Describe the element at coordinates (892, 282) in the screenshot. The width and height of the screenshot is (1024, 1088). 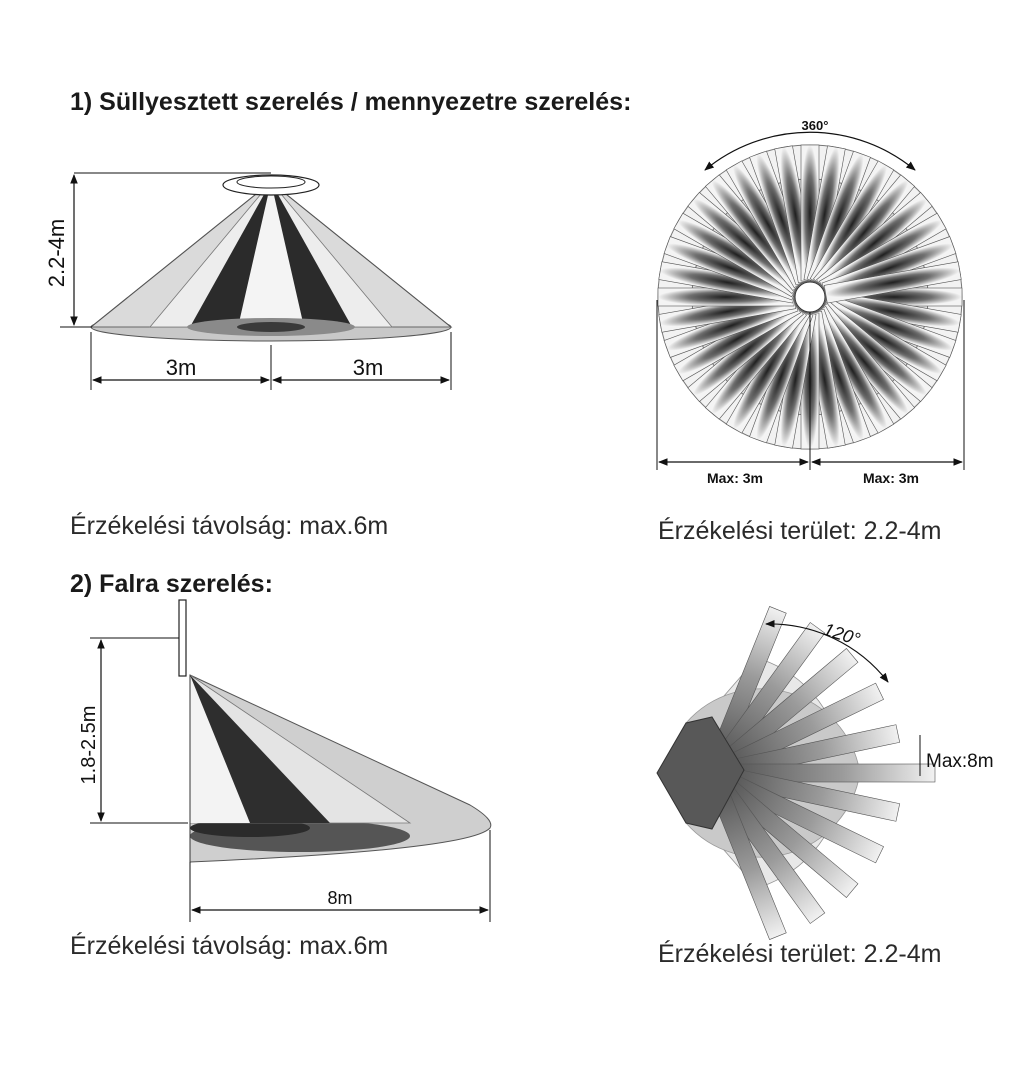
I see `detection-ray` at that location.